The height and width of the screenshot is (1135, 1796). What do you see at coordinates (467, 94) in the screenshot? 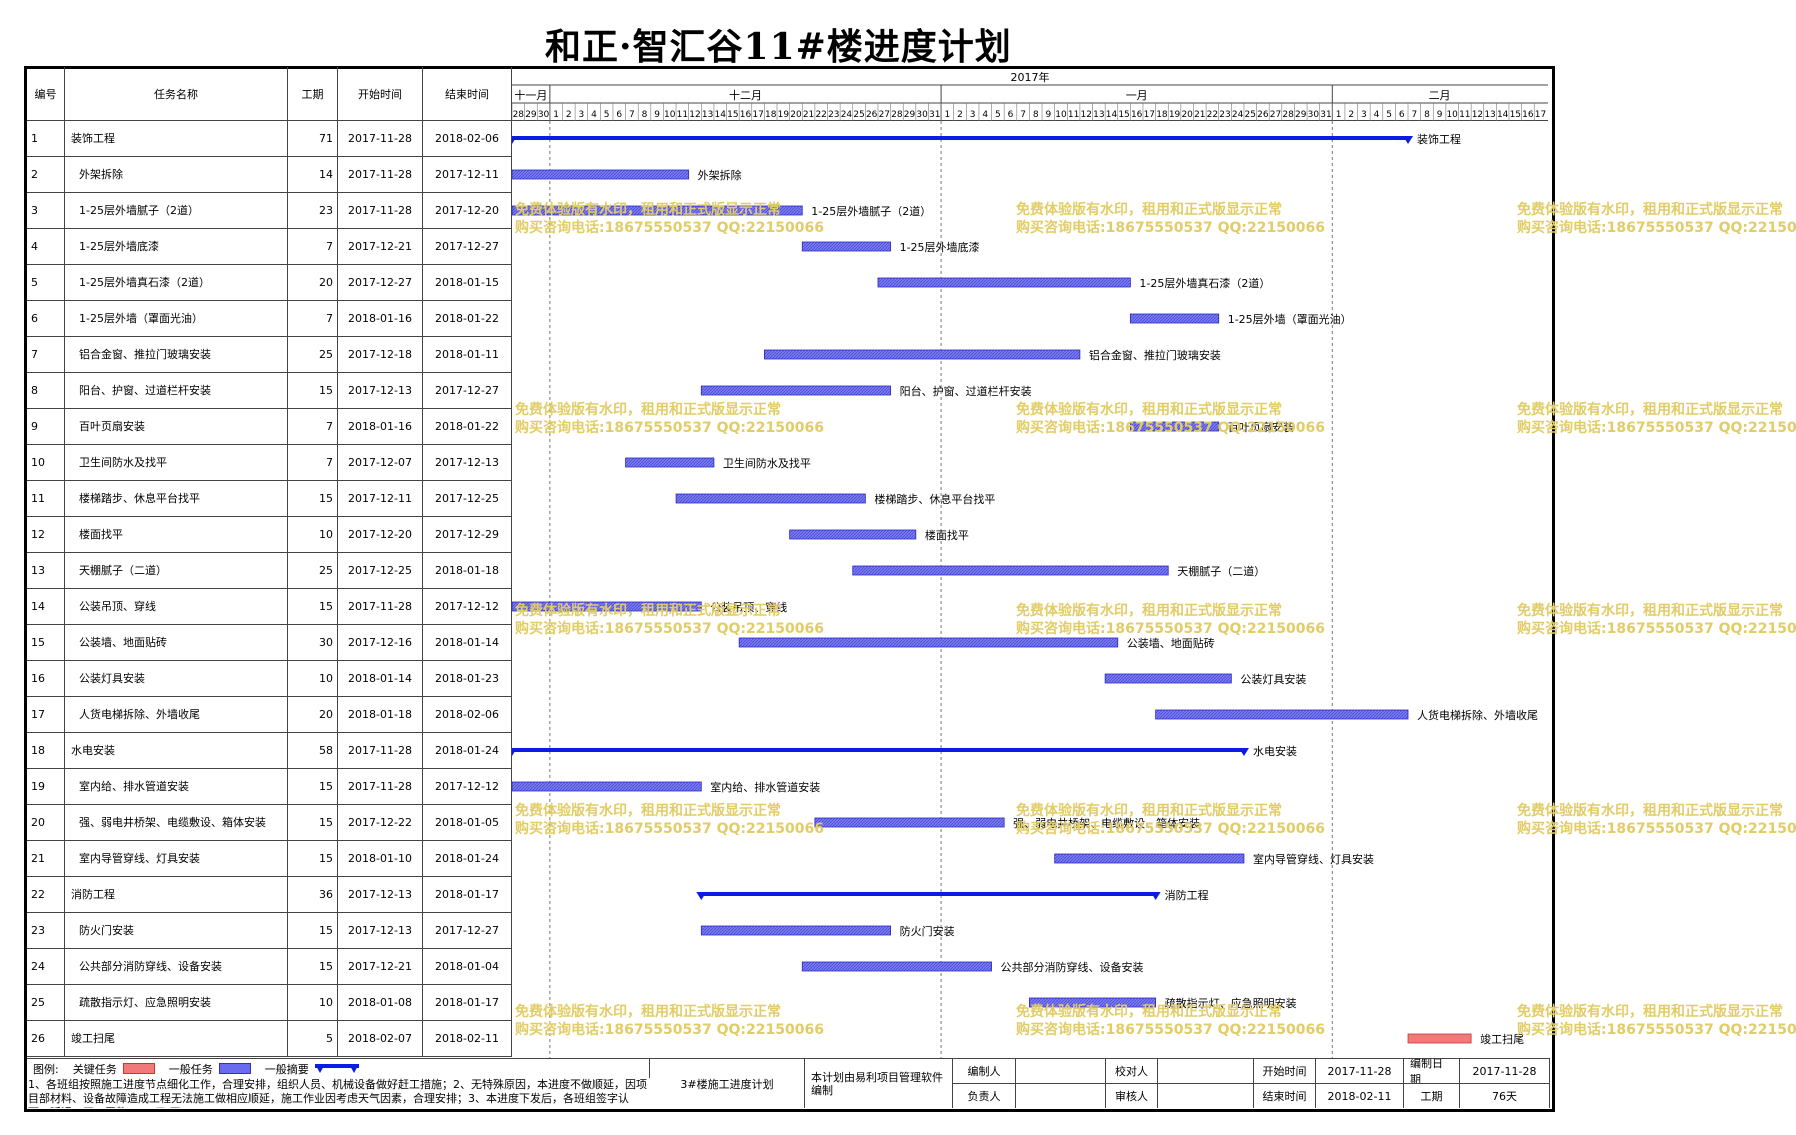
I see `header-end: 结束时间` at bounding box center [467, 94].